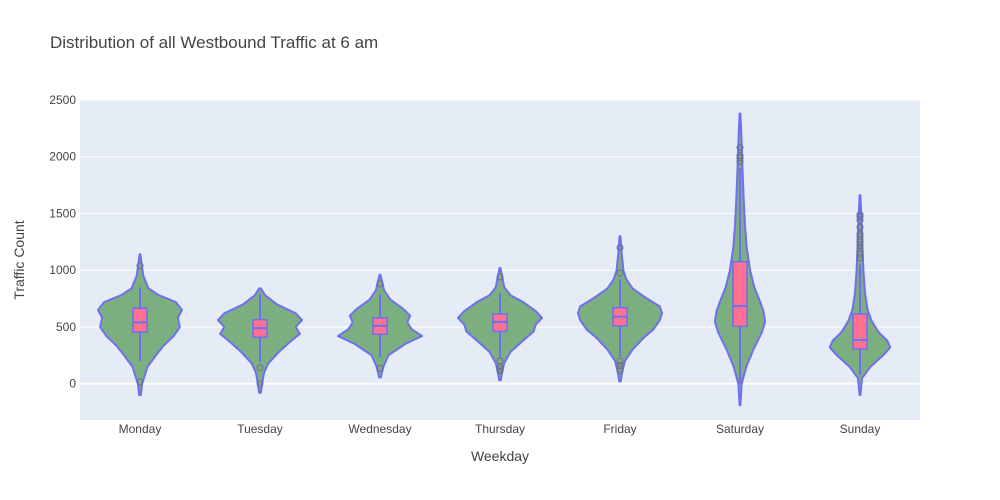 This screenshot has height=500, width=1000. I want to click on y-tick-label: 500, so click(66, 327).